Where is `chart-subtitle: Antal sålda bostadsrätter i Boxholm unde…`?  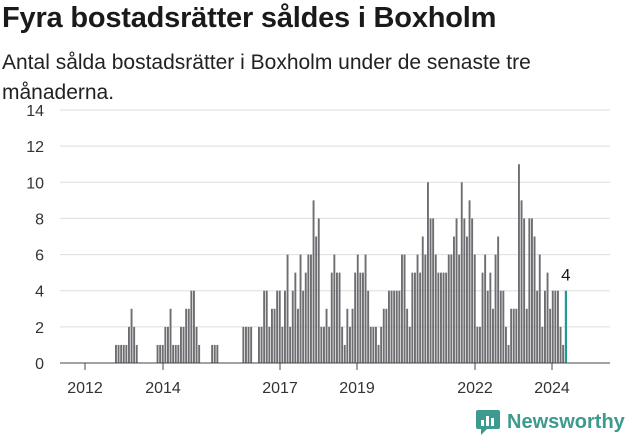
chart-subtitle: Antal sålda bostadsrätter i Boxholm unde… is located at coordinates (266, 77).